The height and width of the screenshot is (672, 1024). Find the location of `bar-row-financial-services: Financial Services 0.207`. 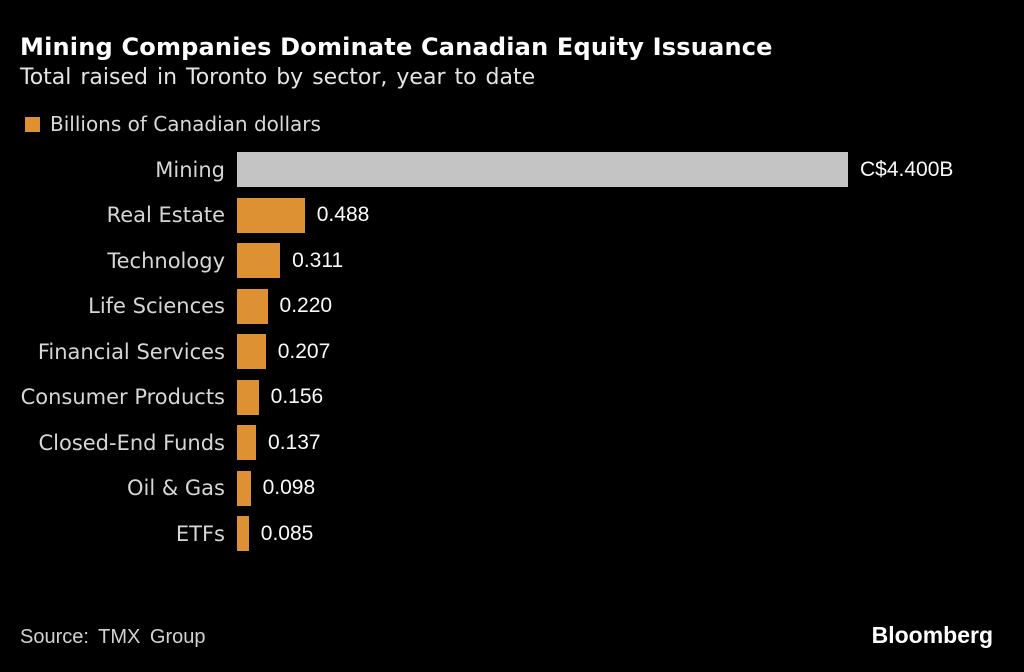

bar-row-financial-services: Financial Services 0.207 is located at coordinates (512, 352).